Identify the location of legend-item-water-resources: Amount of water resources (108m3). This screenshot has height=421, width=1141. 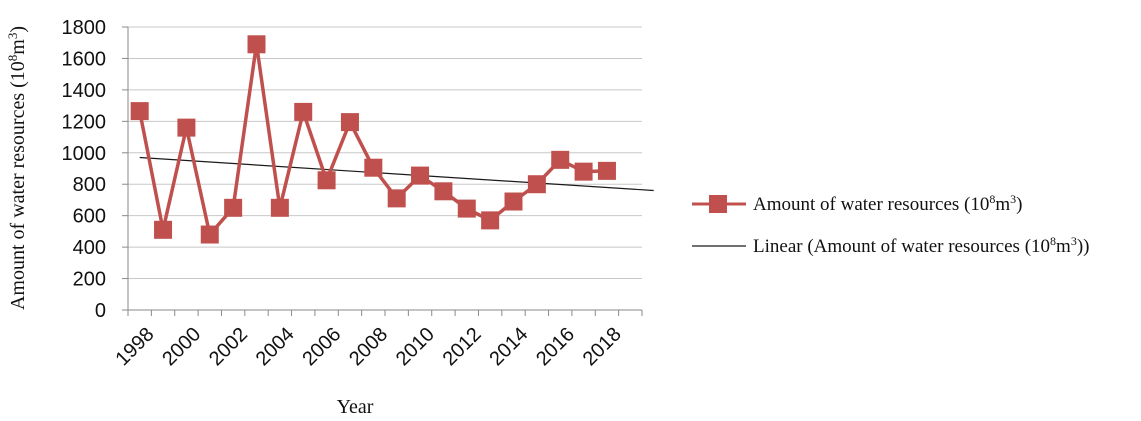
(857, 203).